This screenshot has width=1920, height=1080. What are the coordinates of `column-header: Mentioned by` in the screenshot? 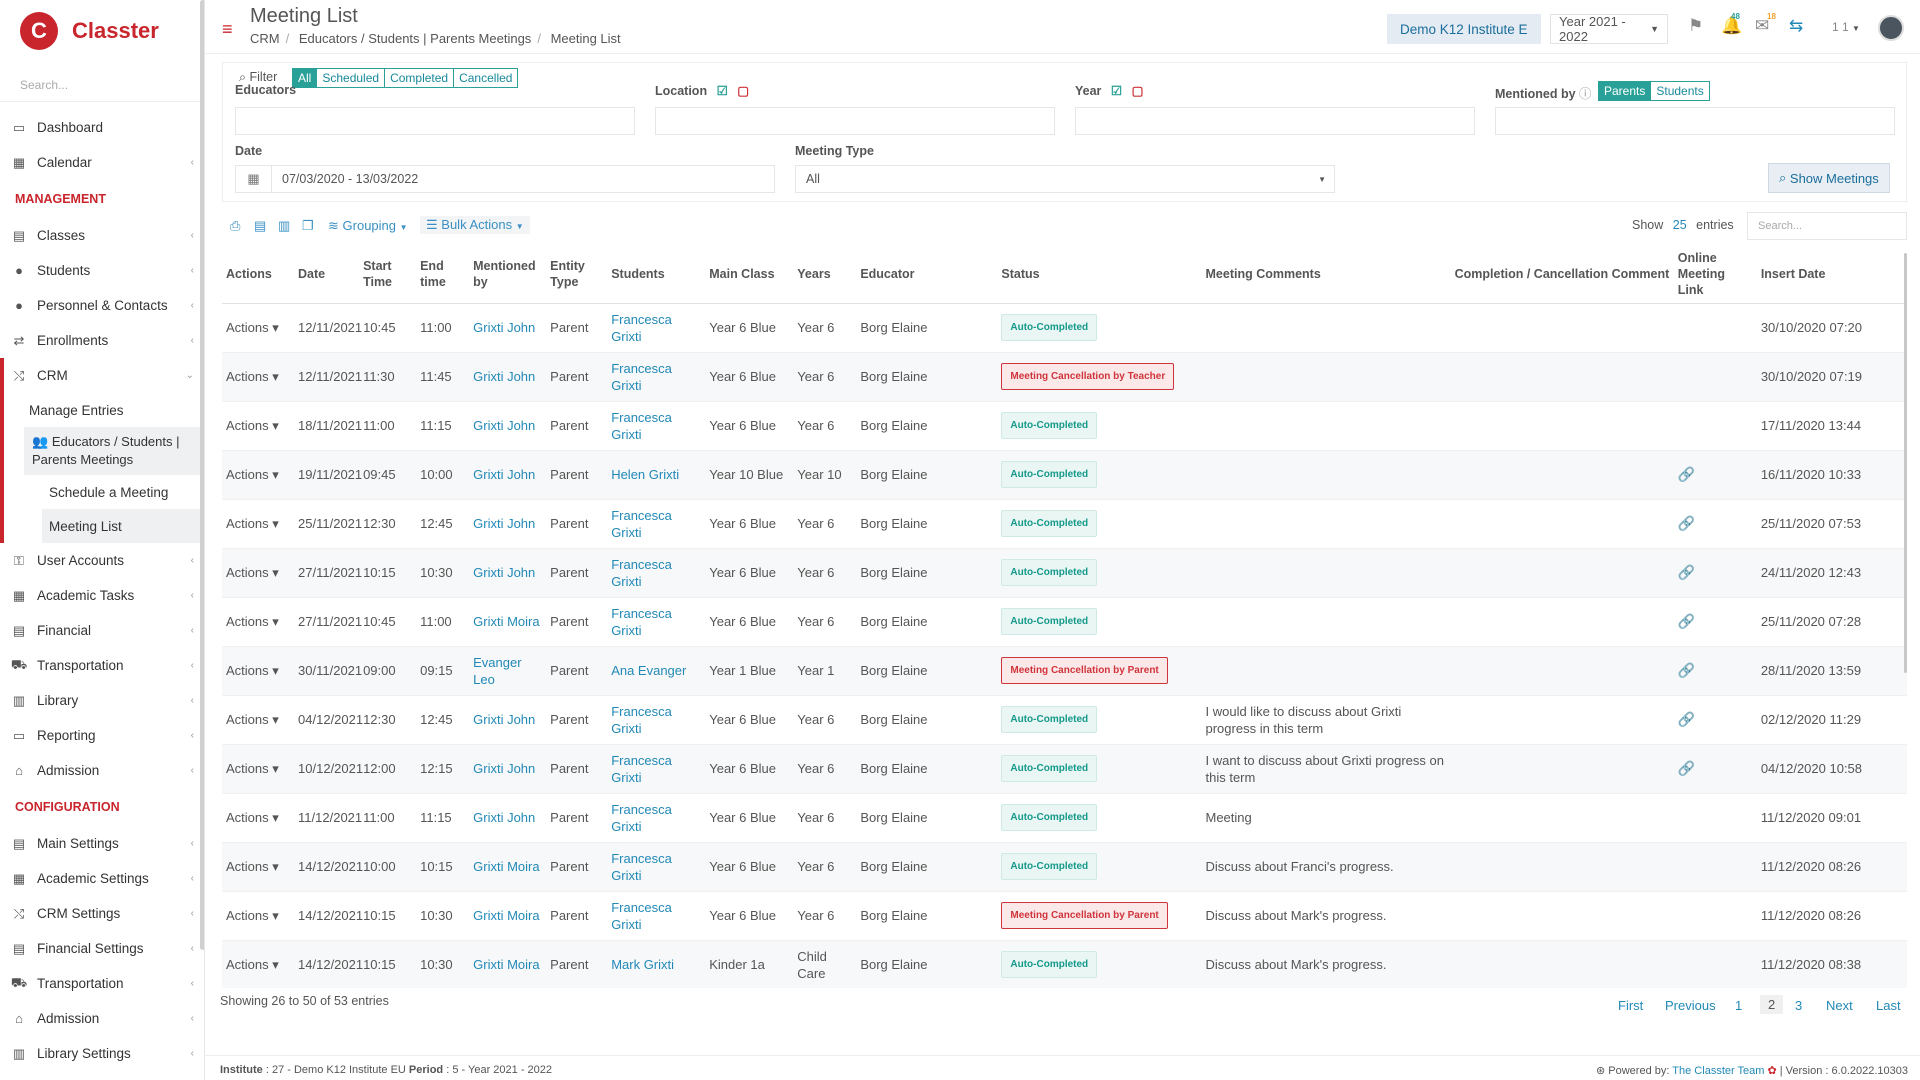 It's located at (508, 274).